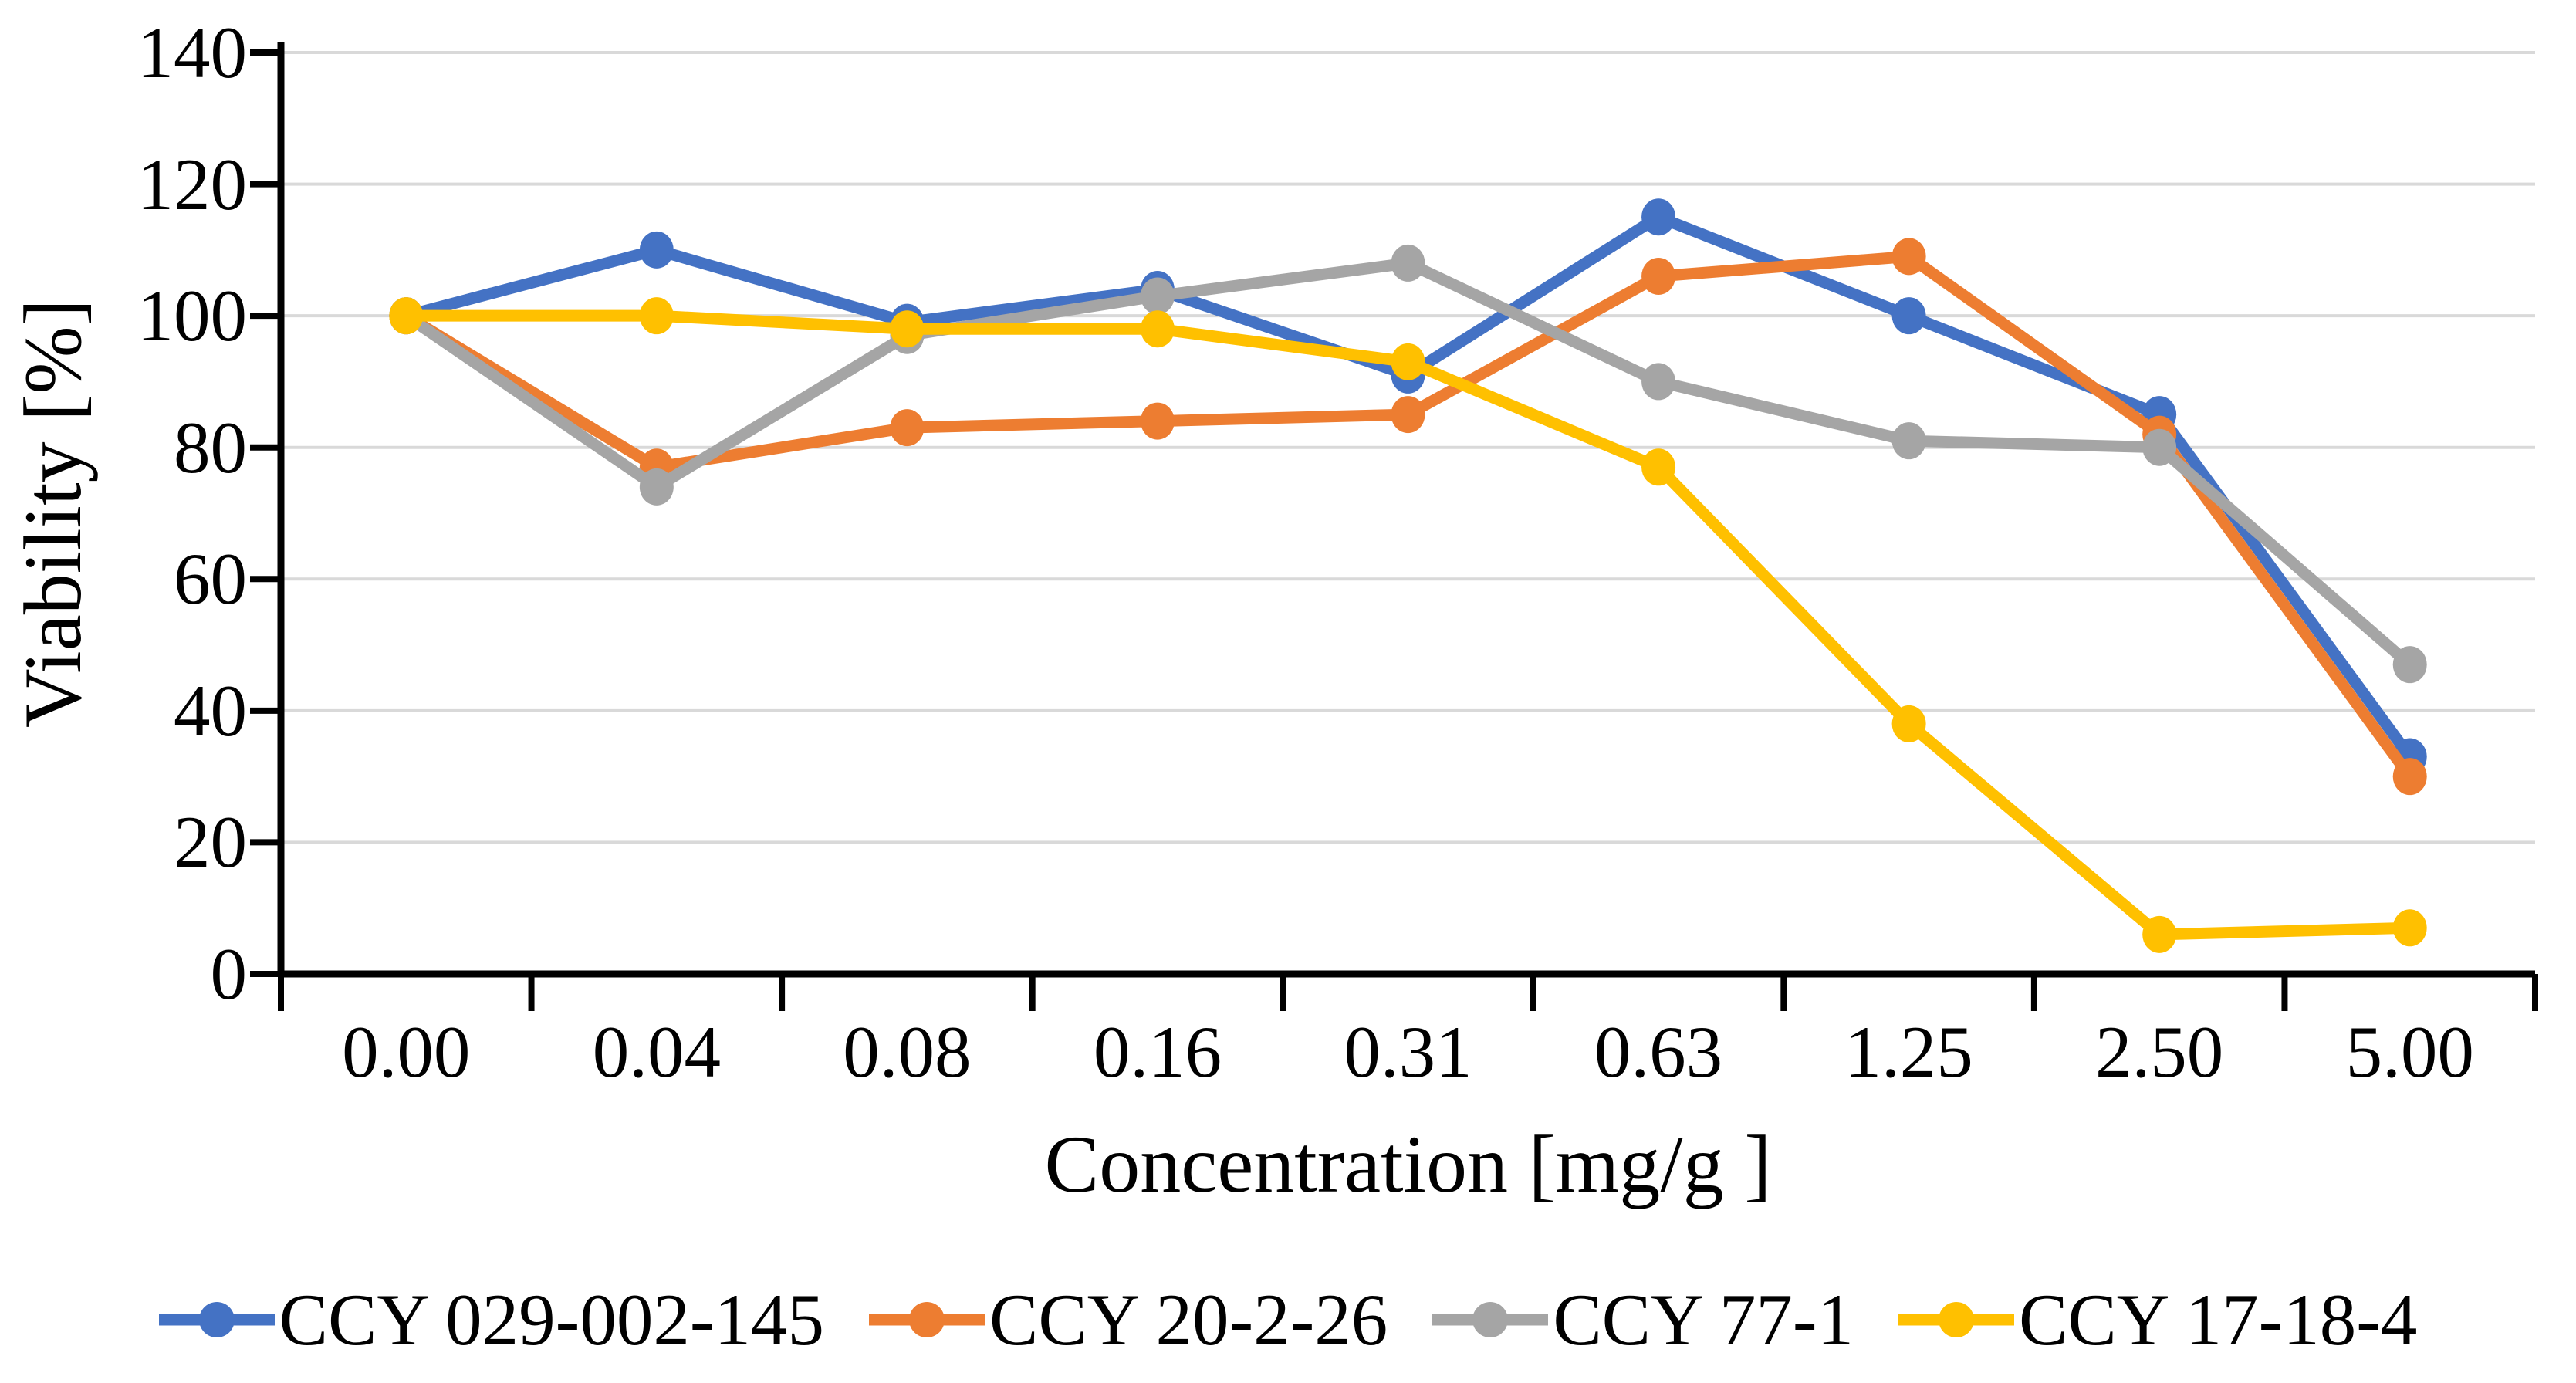 This screenshot has width=2576, height=1383. Describe the element at coordinates (1659, 467) in the screenshot. I see `data-point-CCY 17-18-4-0.63` at that location.